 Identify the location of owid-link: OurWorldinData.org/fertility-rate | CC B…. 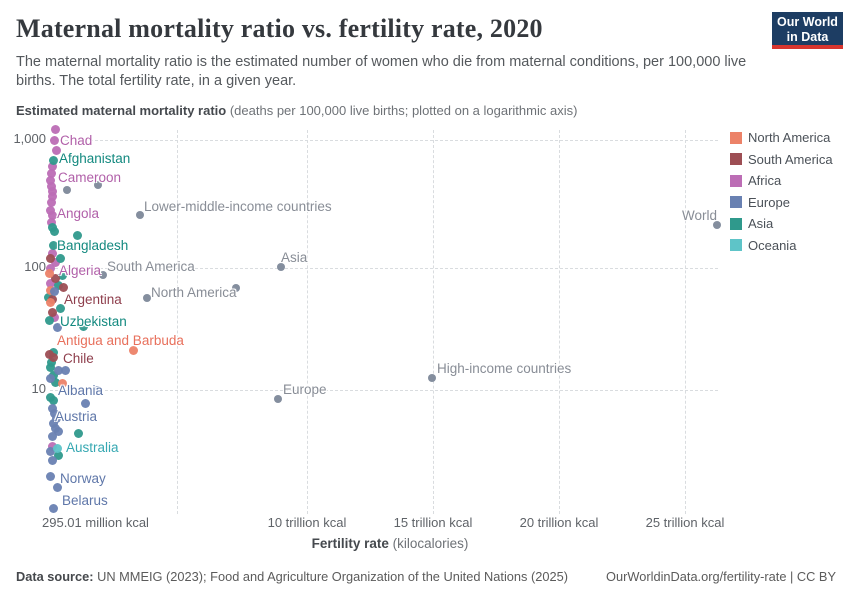
(721, 576).